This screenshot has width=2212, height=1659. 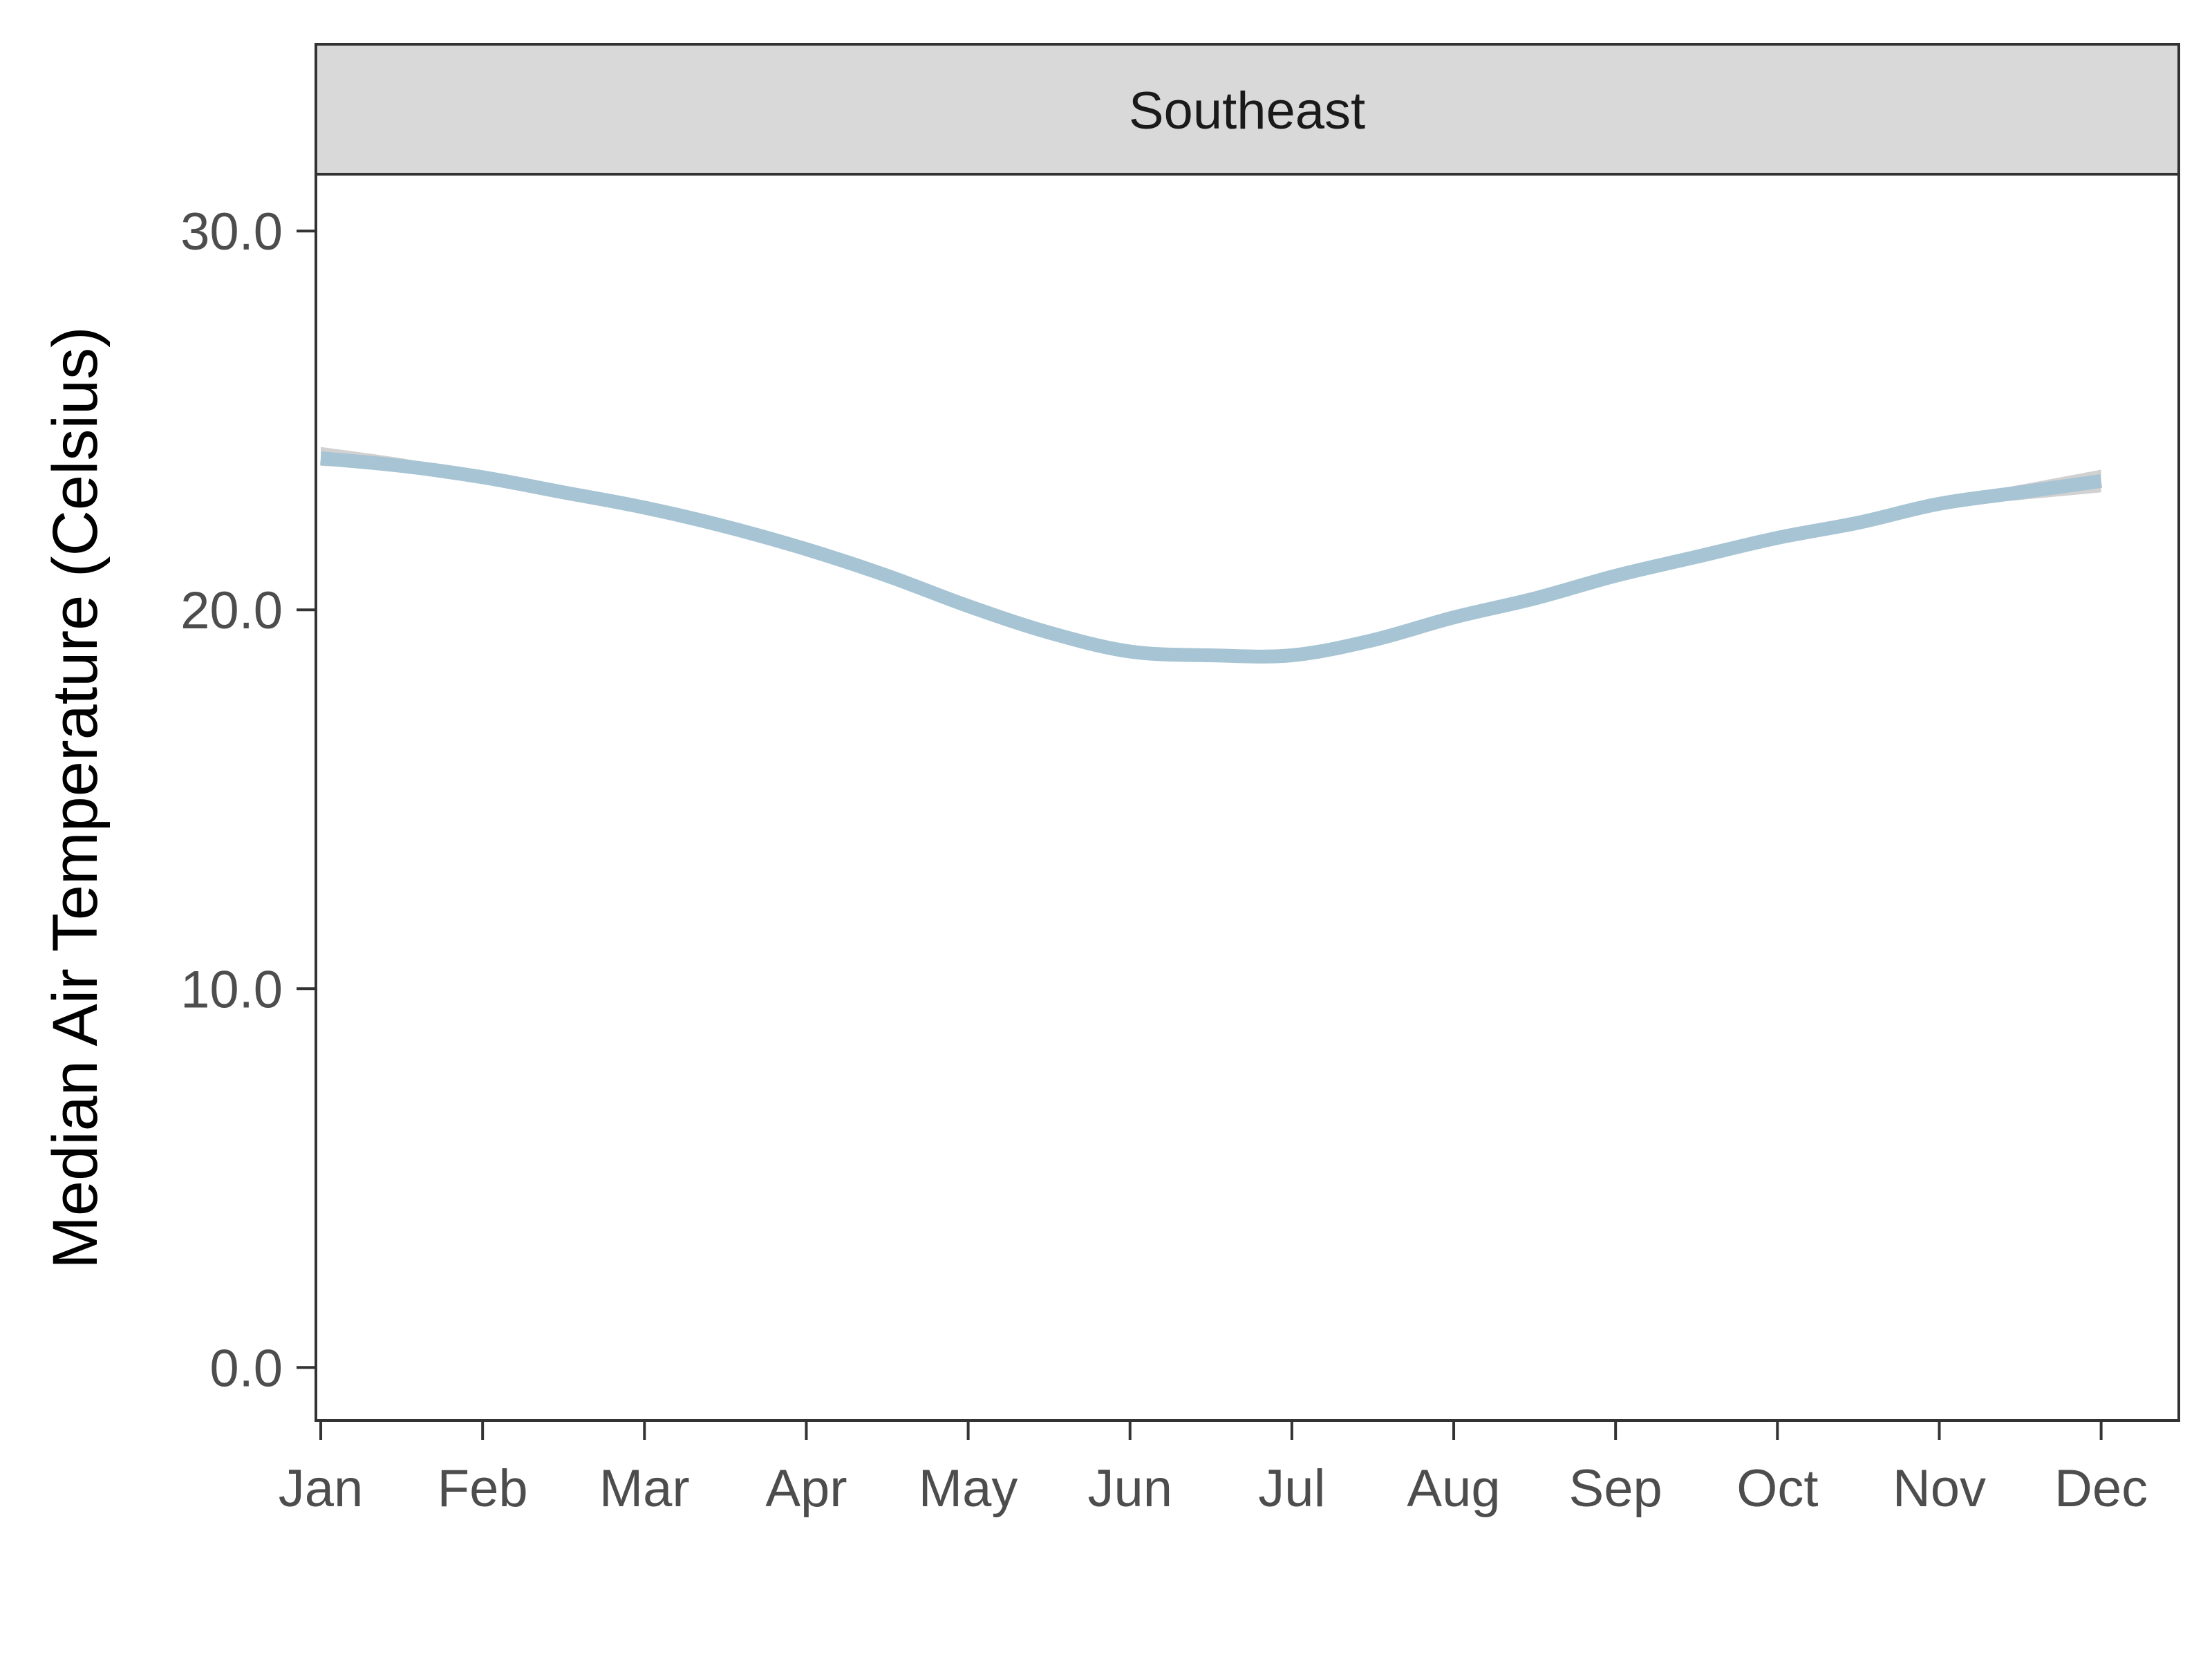 I want to click on y-axis: 0.0 10.0 20.0 30.0, so click(x=248, y=800).